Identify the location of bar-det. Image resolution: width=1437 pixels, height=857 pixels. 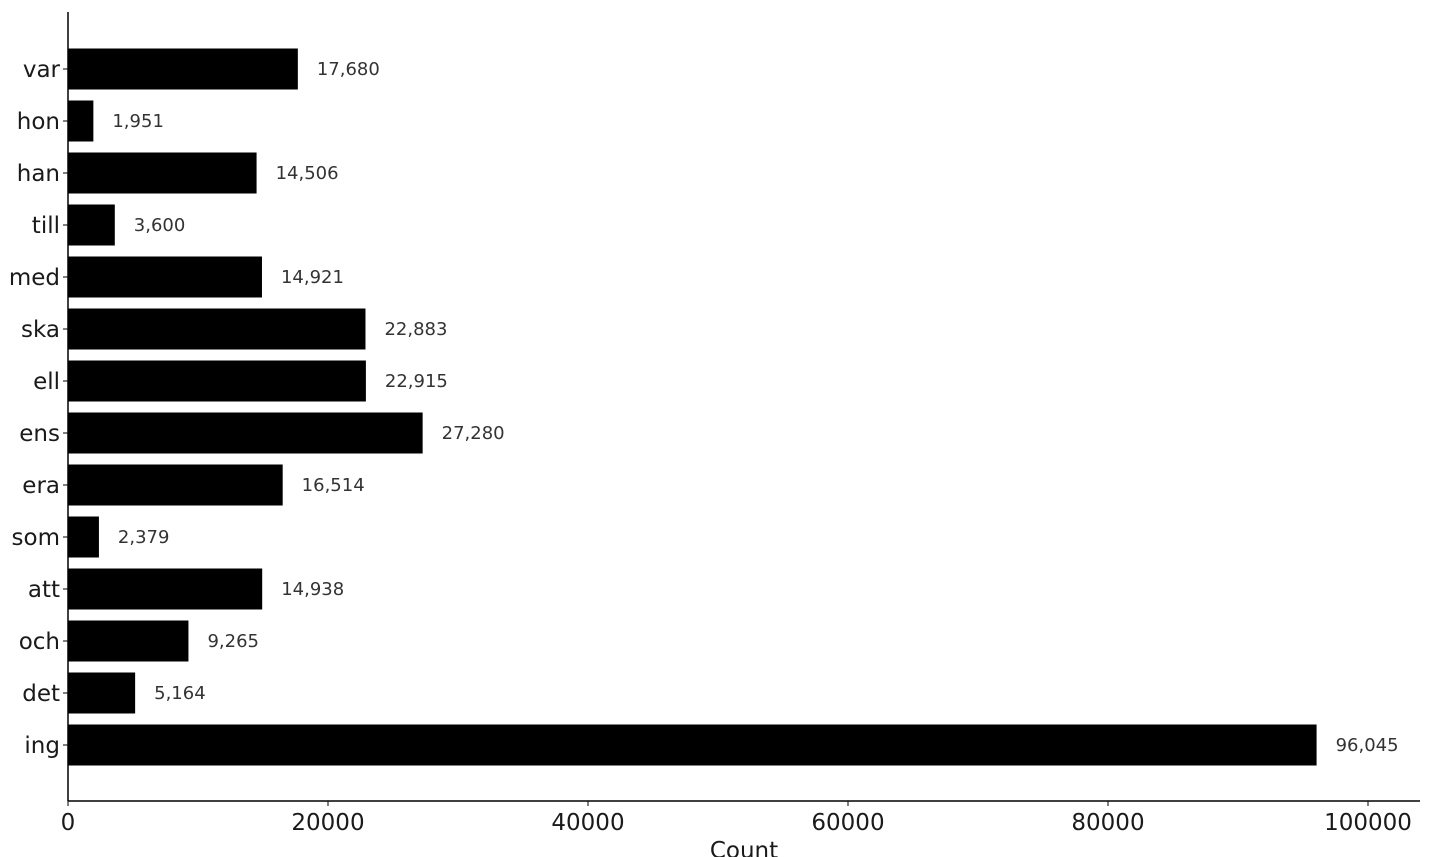
(102, 693).